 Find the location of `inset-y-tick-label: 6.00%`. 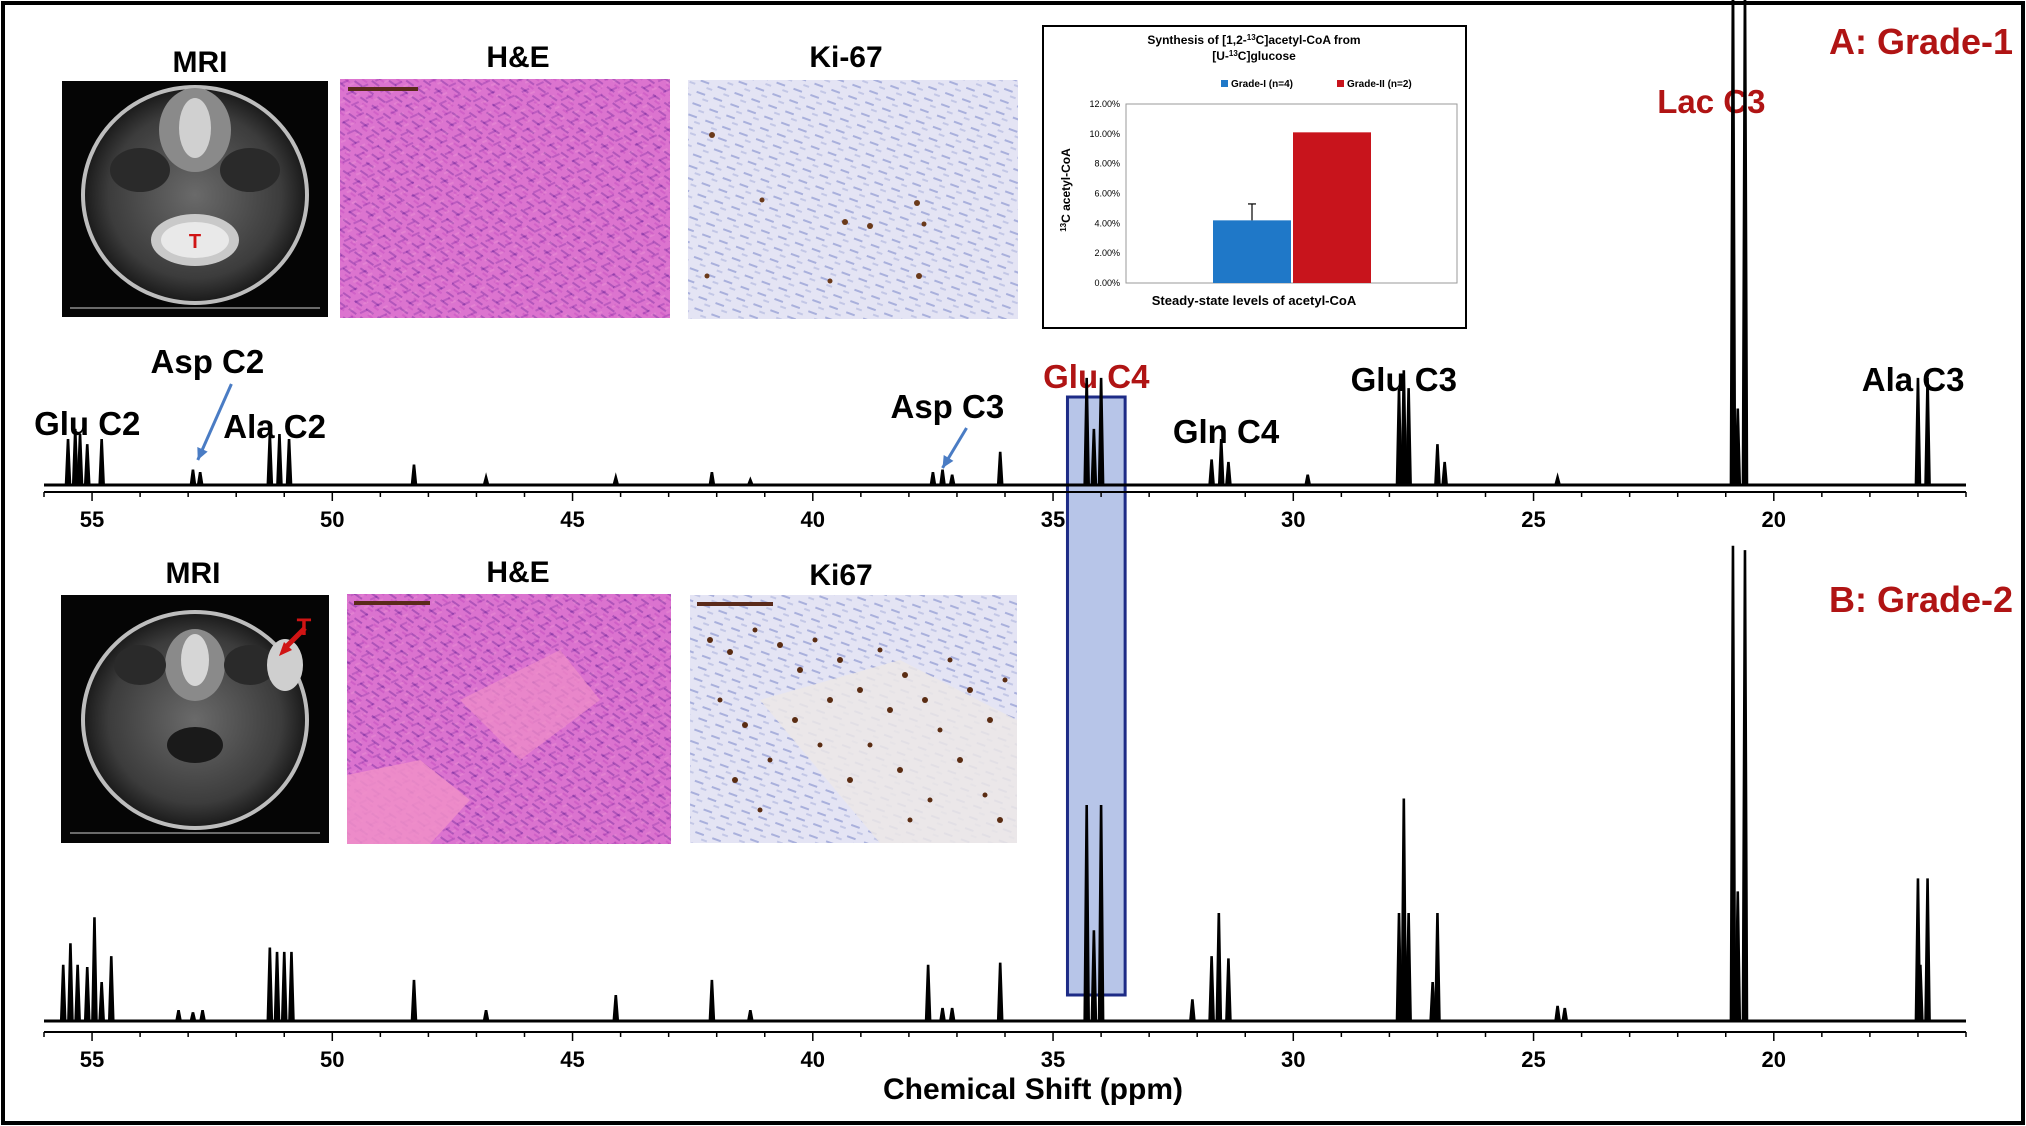

inset-y-tick-label: 6.00% is located at coordinates (1107, 194).